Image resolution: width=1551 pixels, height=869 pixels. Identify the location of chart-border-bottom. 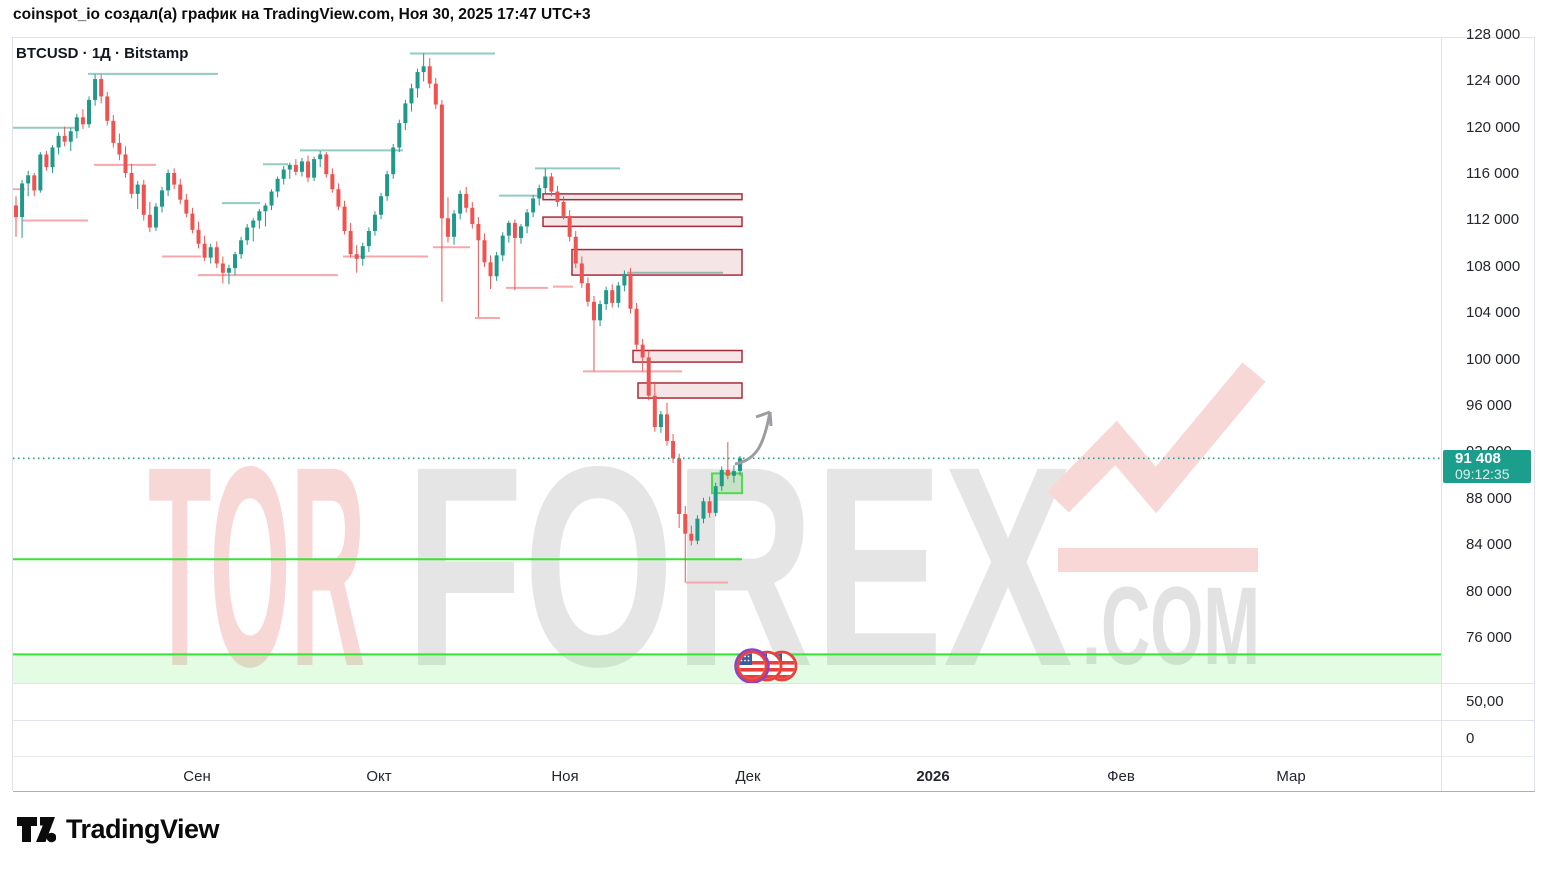
(774, 791).